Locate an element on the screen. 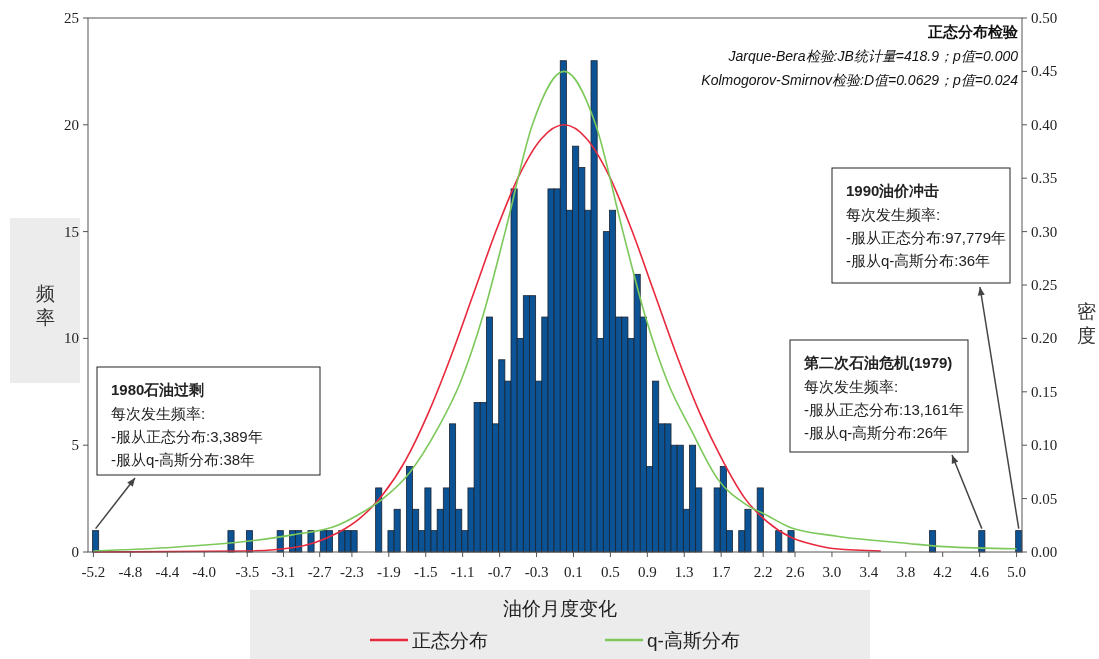 Image resolution: width=1099 pixels, height=659 pixels. x-tick-label: 0.9 is located at coordinates (647, 572).